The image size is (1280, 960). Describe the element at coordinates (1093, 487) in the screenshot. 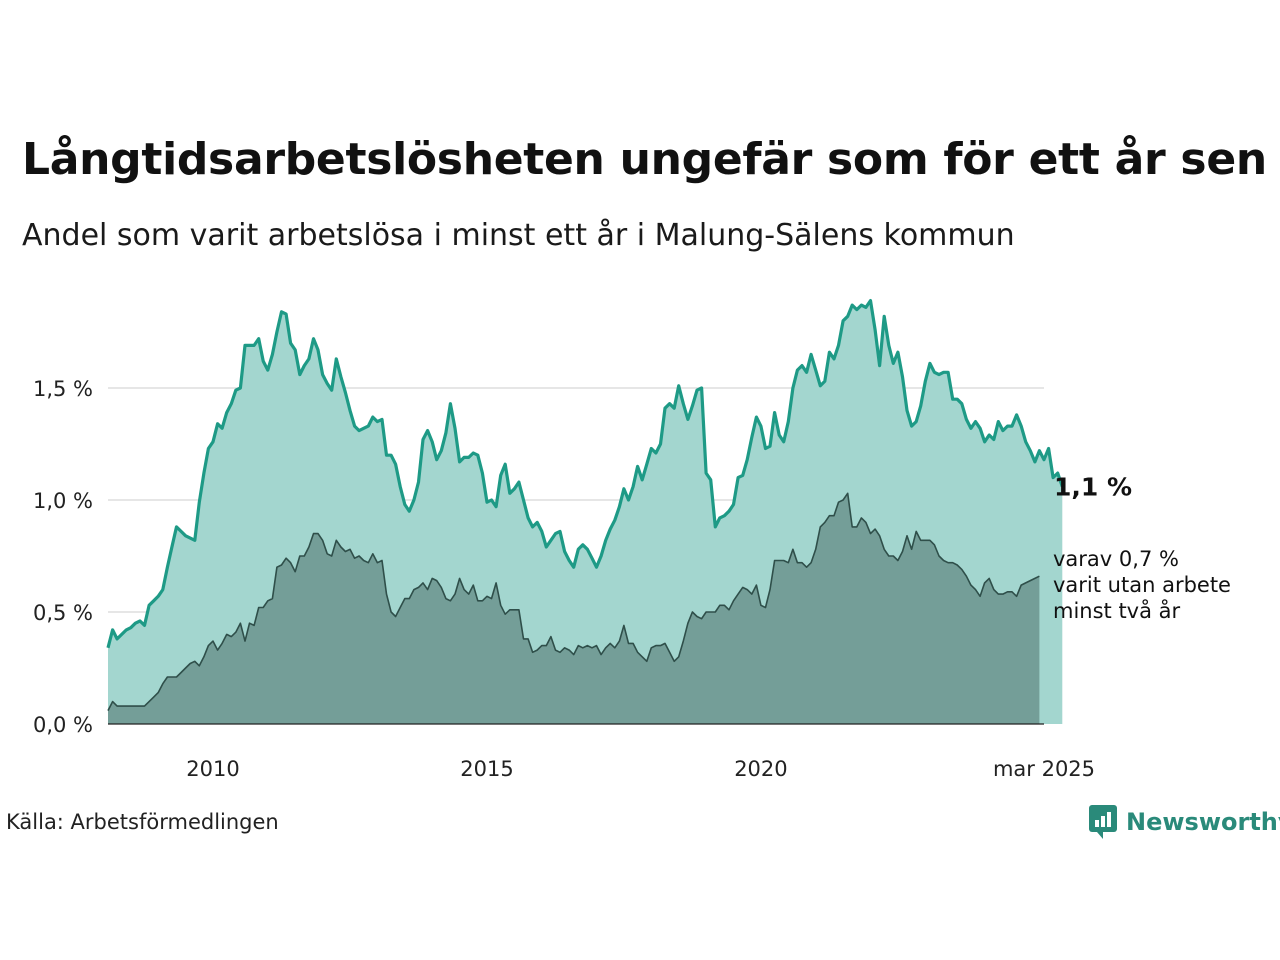

I see `upper-series-annotation: 1,1 %` at that location.